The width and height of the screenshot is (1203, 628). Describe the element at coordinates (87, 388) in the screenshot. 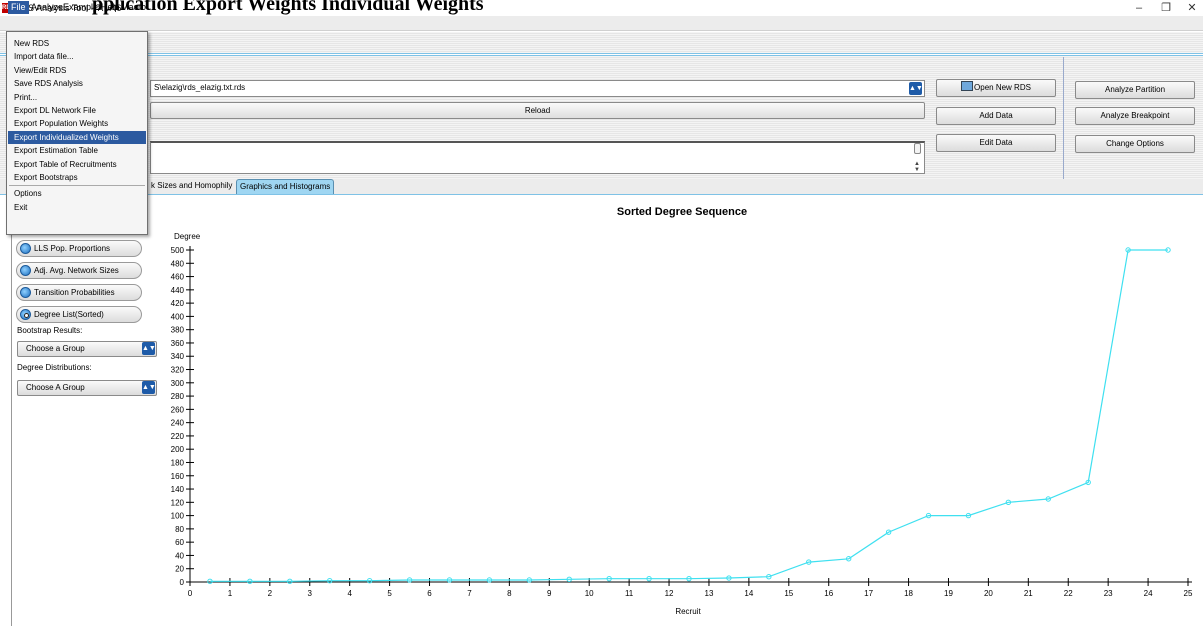

I see `degree-group-combo: Choose A Group ▲▼` at that location.